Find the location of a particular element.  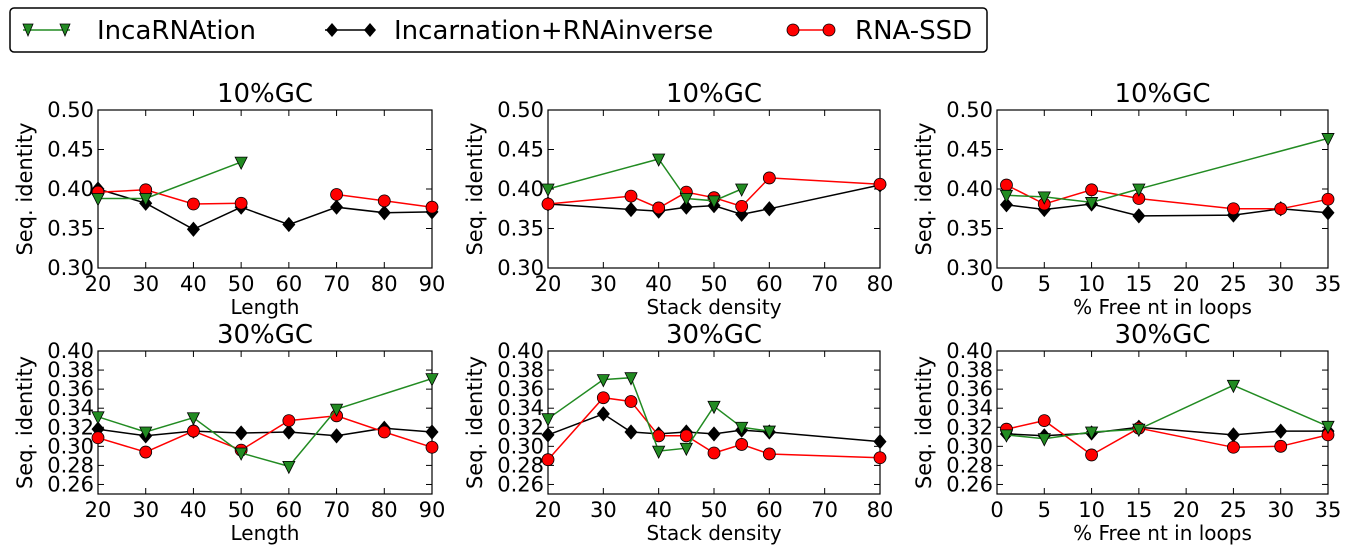

legend-marker-rna-ssd-left is located at coordinates (793, 30).